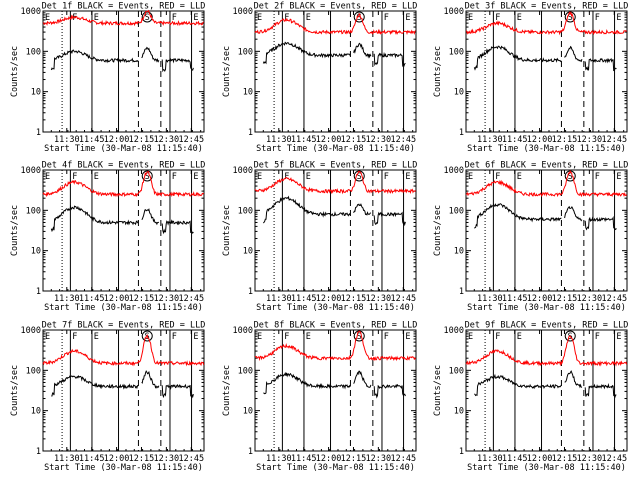 This screenshot has height=480, width=640. Describe the element at coordinates (336, 7) in the screenshot. I see `panel-title: Det 2f BLACK = Events, RED = LLD` at that location.